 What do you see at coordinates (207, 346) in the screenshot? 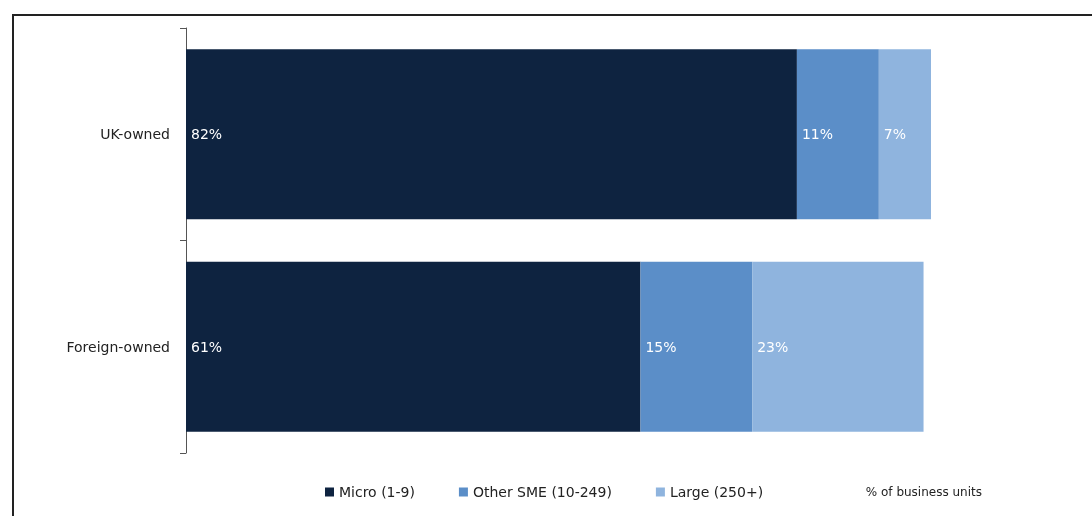
I see `data-label: 61%` at bounding box center [207, 346].